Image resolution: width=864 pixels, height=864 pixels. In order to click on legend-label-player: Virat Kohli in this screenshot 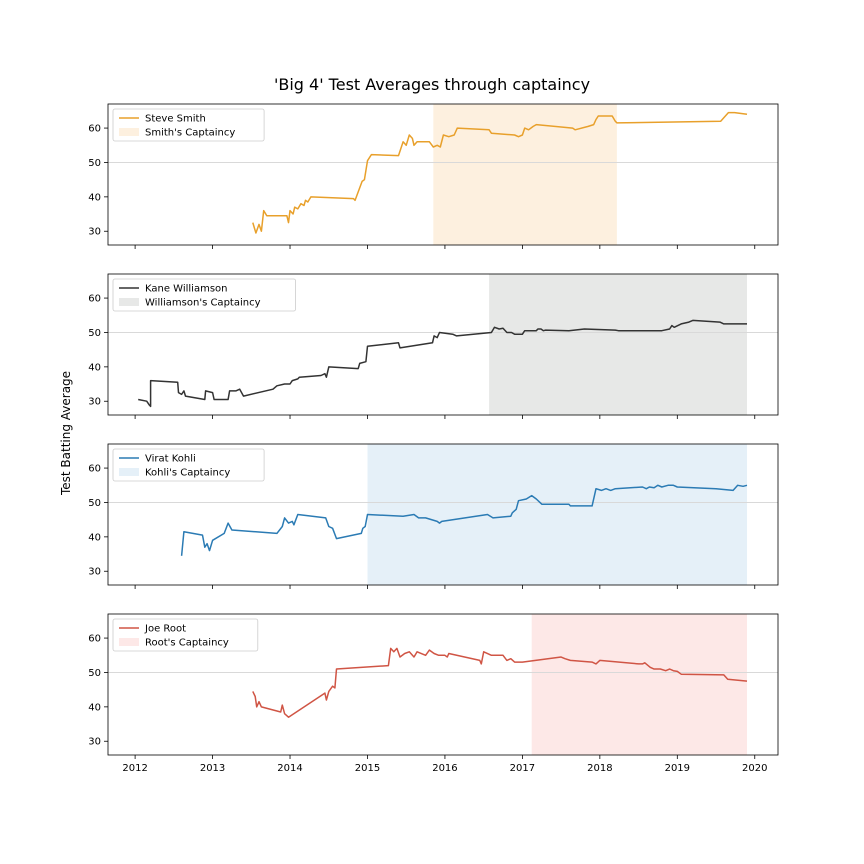, I will do `click(170, 459)`.